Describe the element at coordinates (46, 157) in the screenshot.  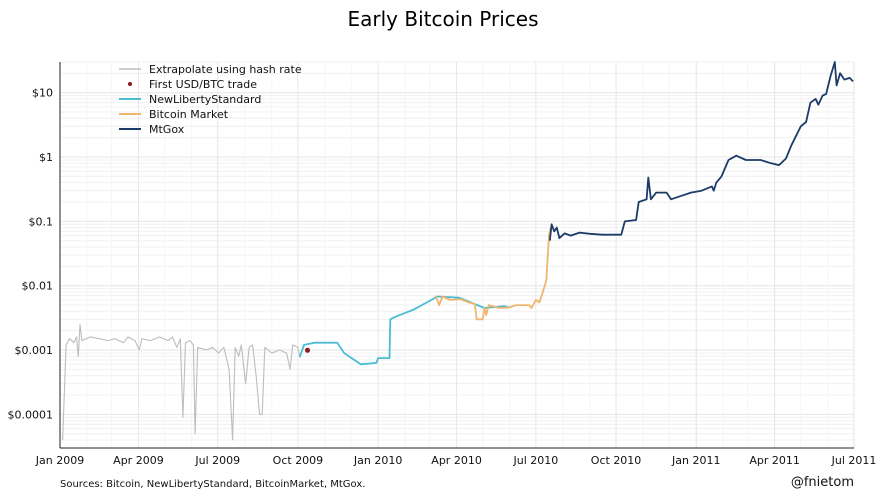
I see `y-tick-label: $1` at that location.